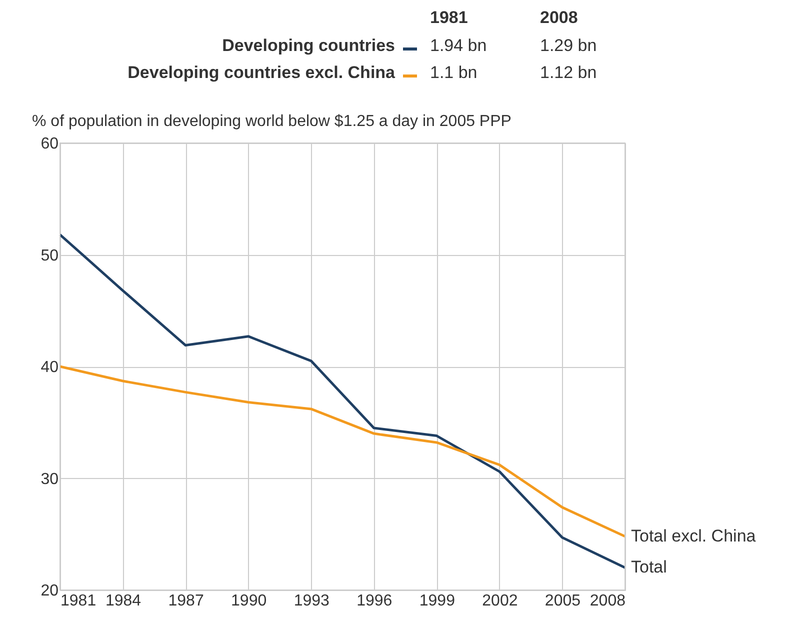 The width and height of the screenshot is (801, 625). I want to click on text: 1981, so click(449, 17).